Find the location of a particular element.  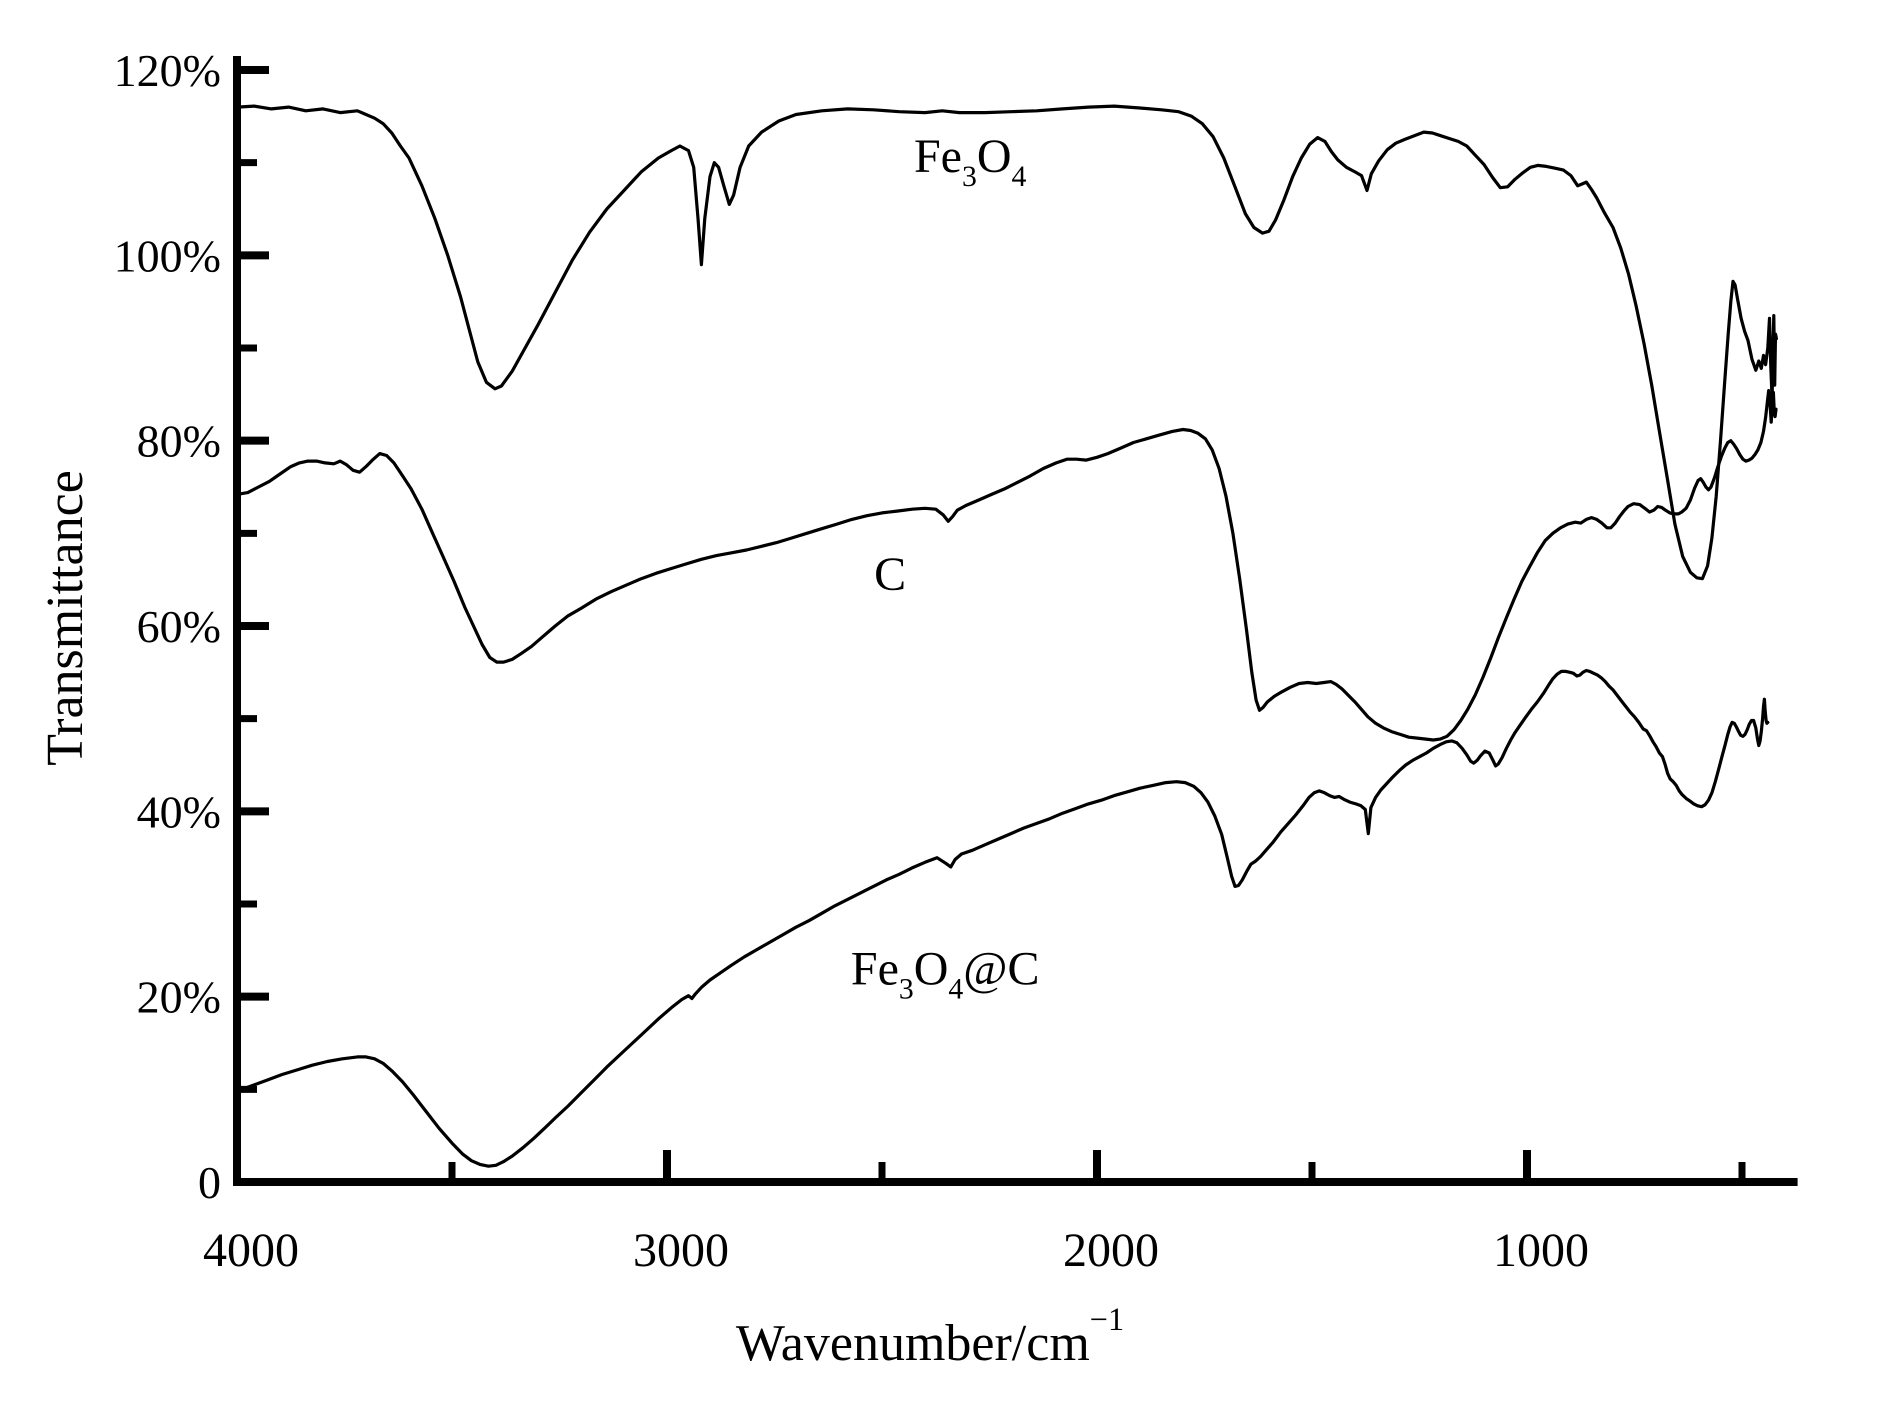

series-annotation-fe3o4c: Fe3O4@C is located at coordinates (945, 974).